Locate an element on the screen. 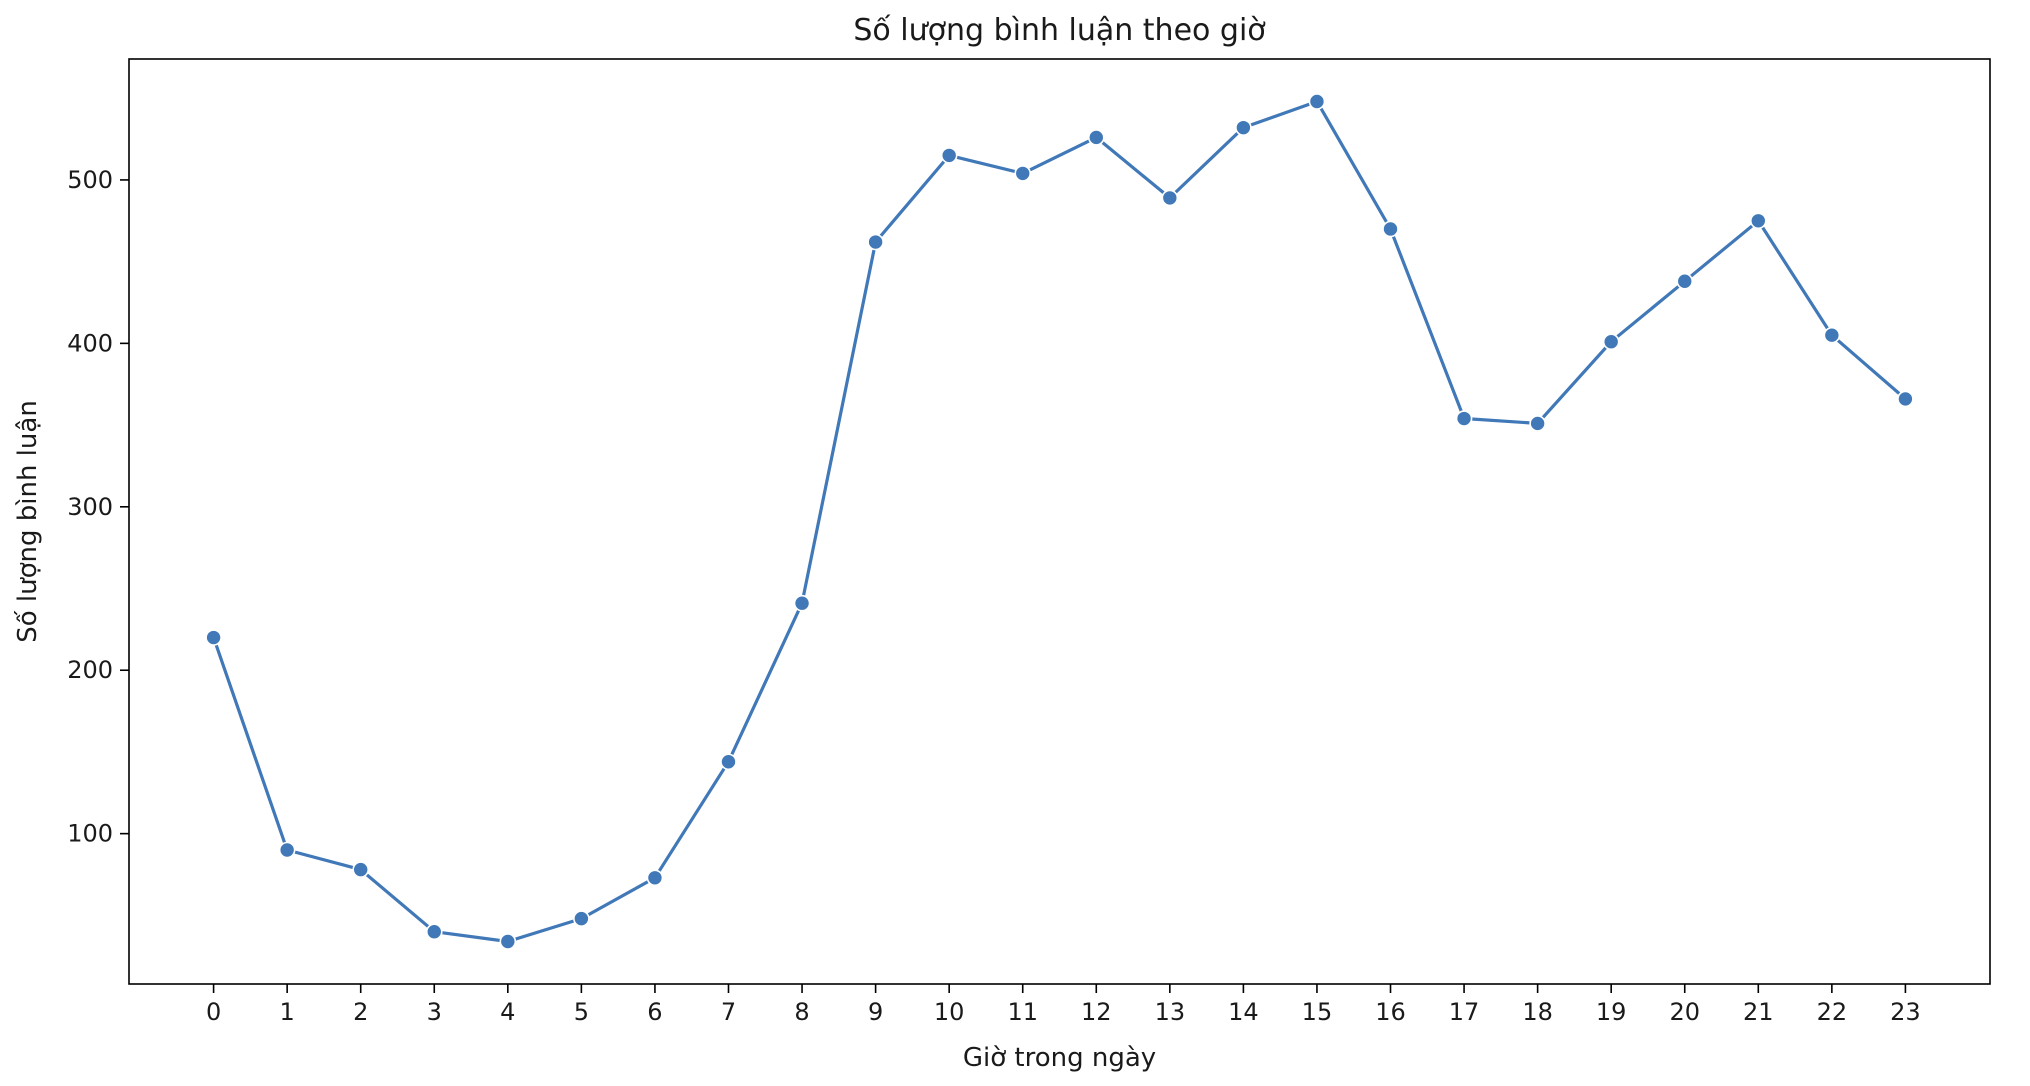 The width and height of the screenshot is (2030, 1086). x-tick-label: 17 is located at coordinates (1464, 1012).